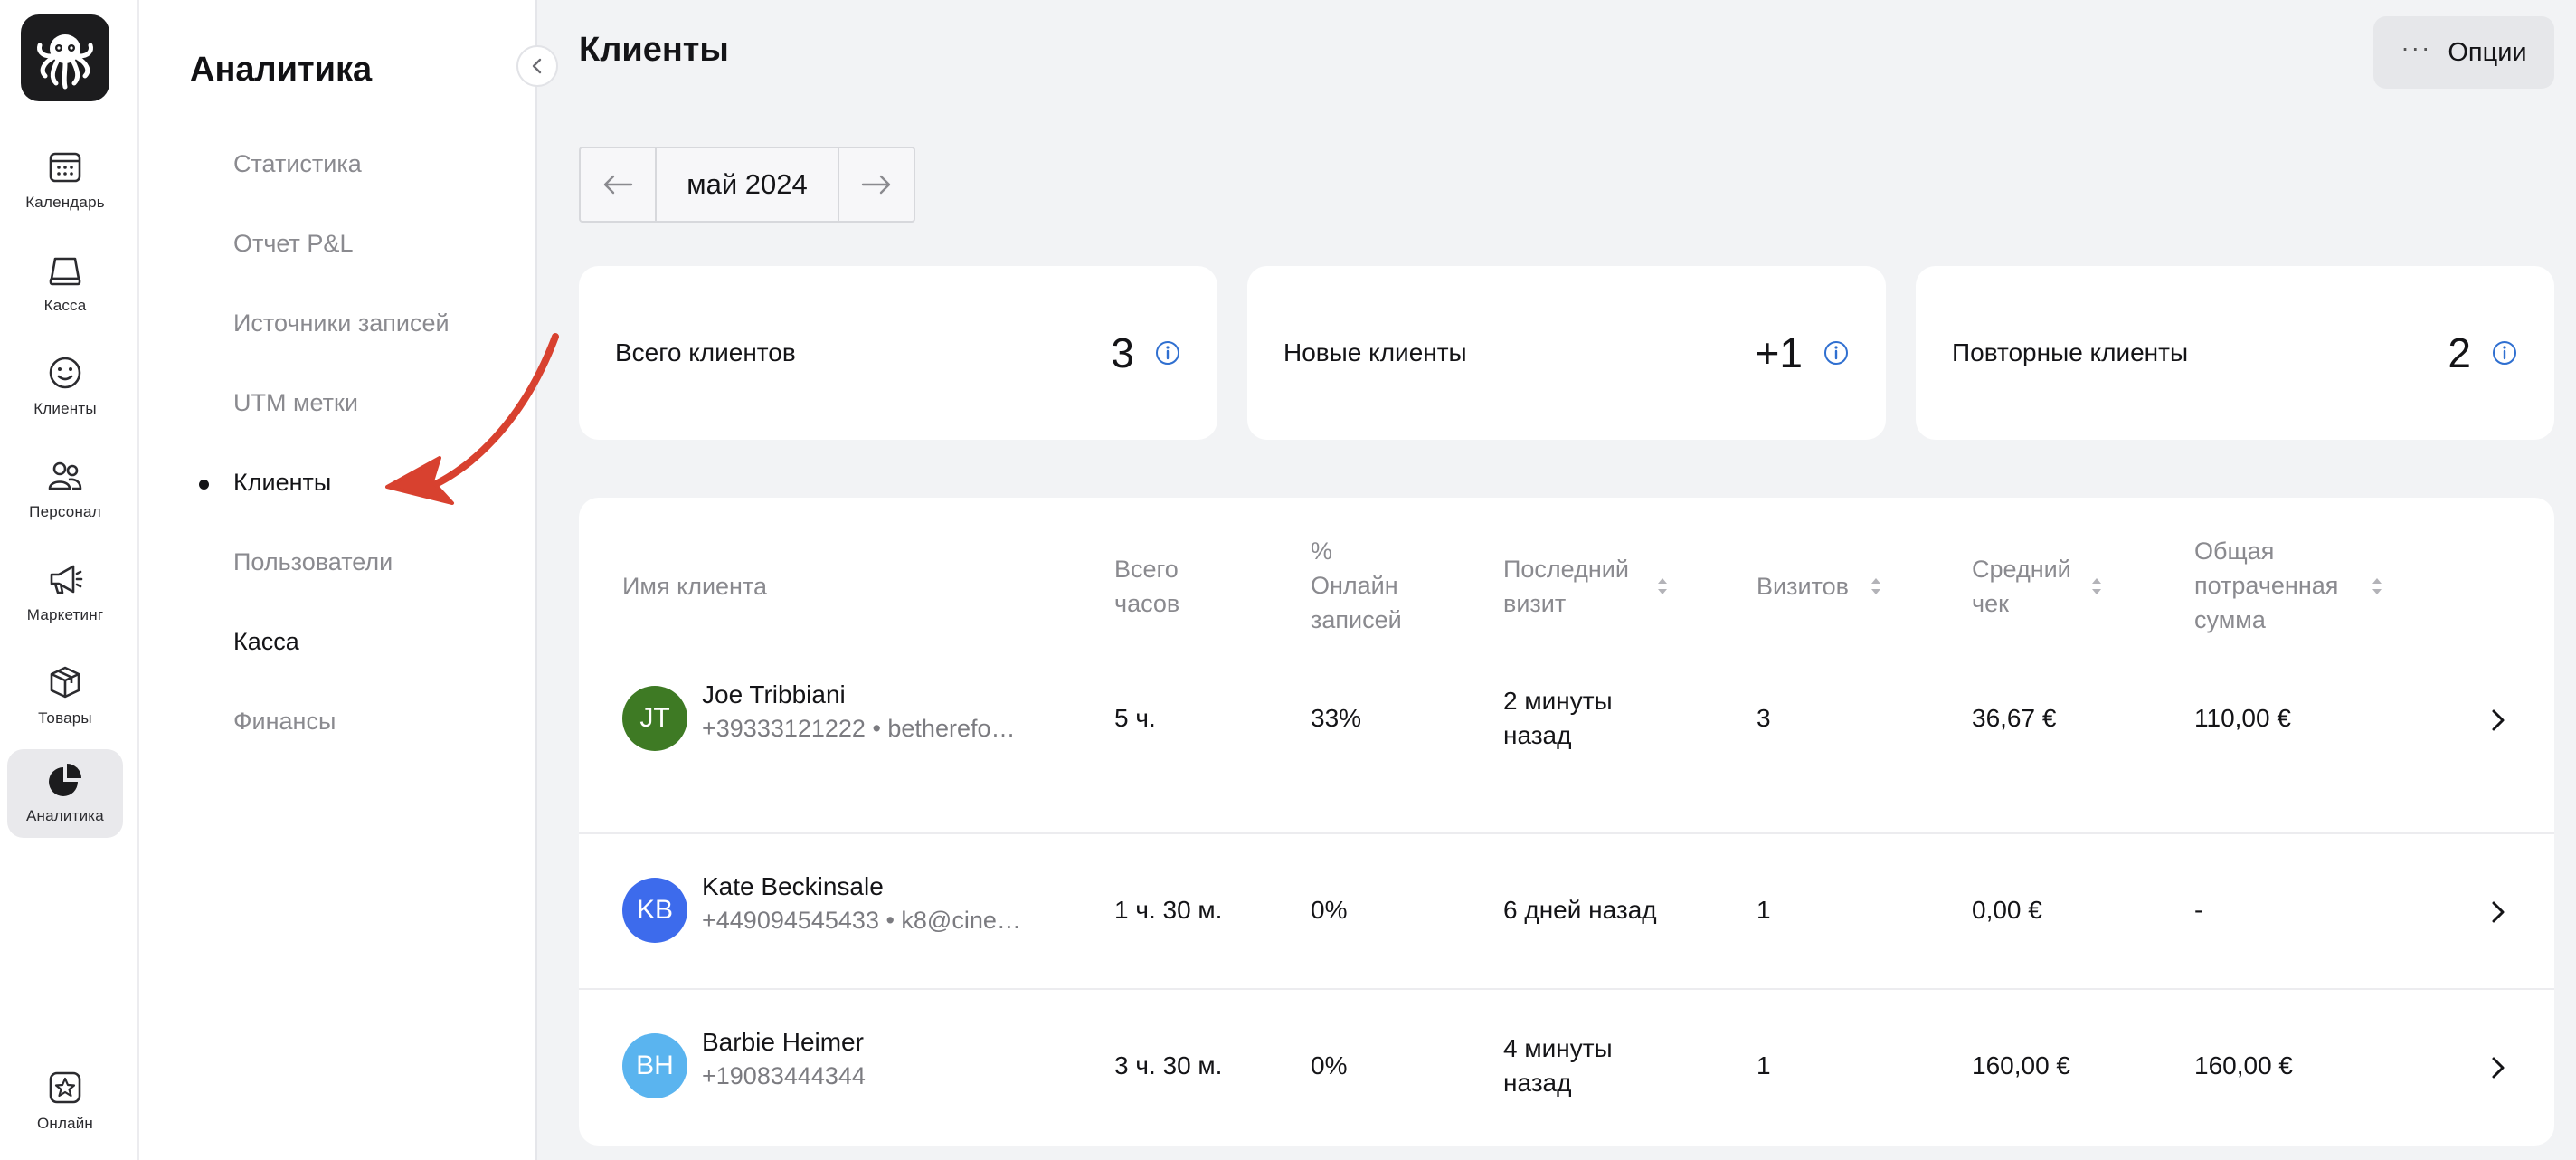 This screenshot has width=2576, height=1160. I want to click on column-header-name: Имя клиента, so click(695, 586).